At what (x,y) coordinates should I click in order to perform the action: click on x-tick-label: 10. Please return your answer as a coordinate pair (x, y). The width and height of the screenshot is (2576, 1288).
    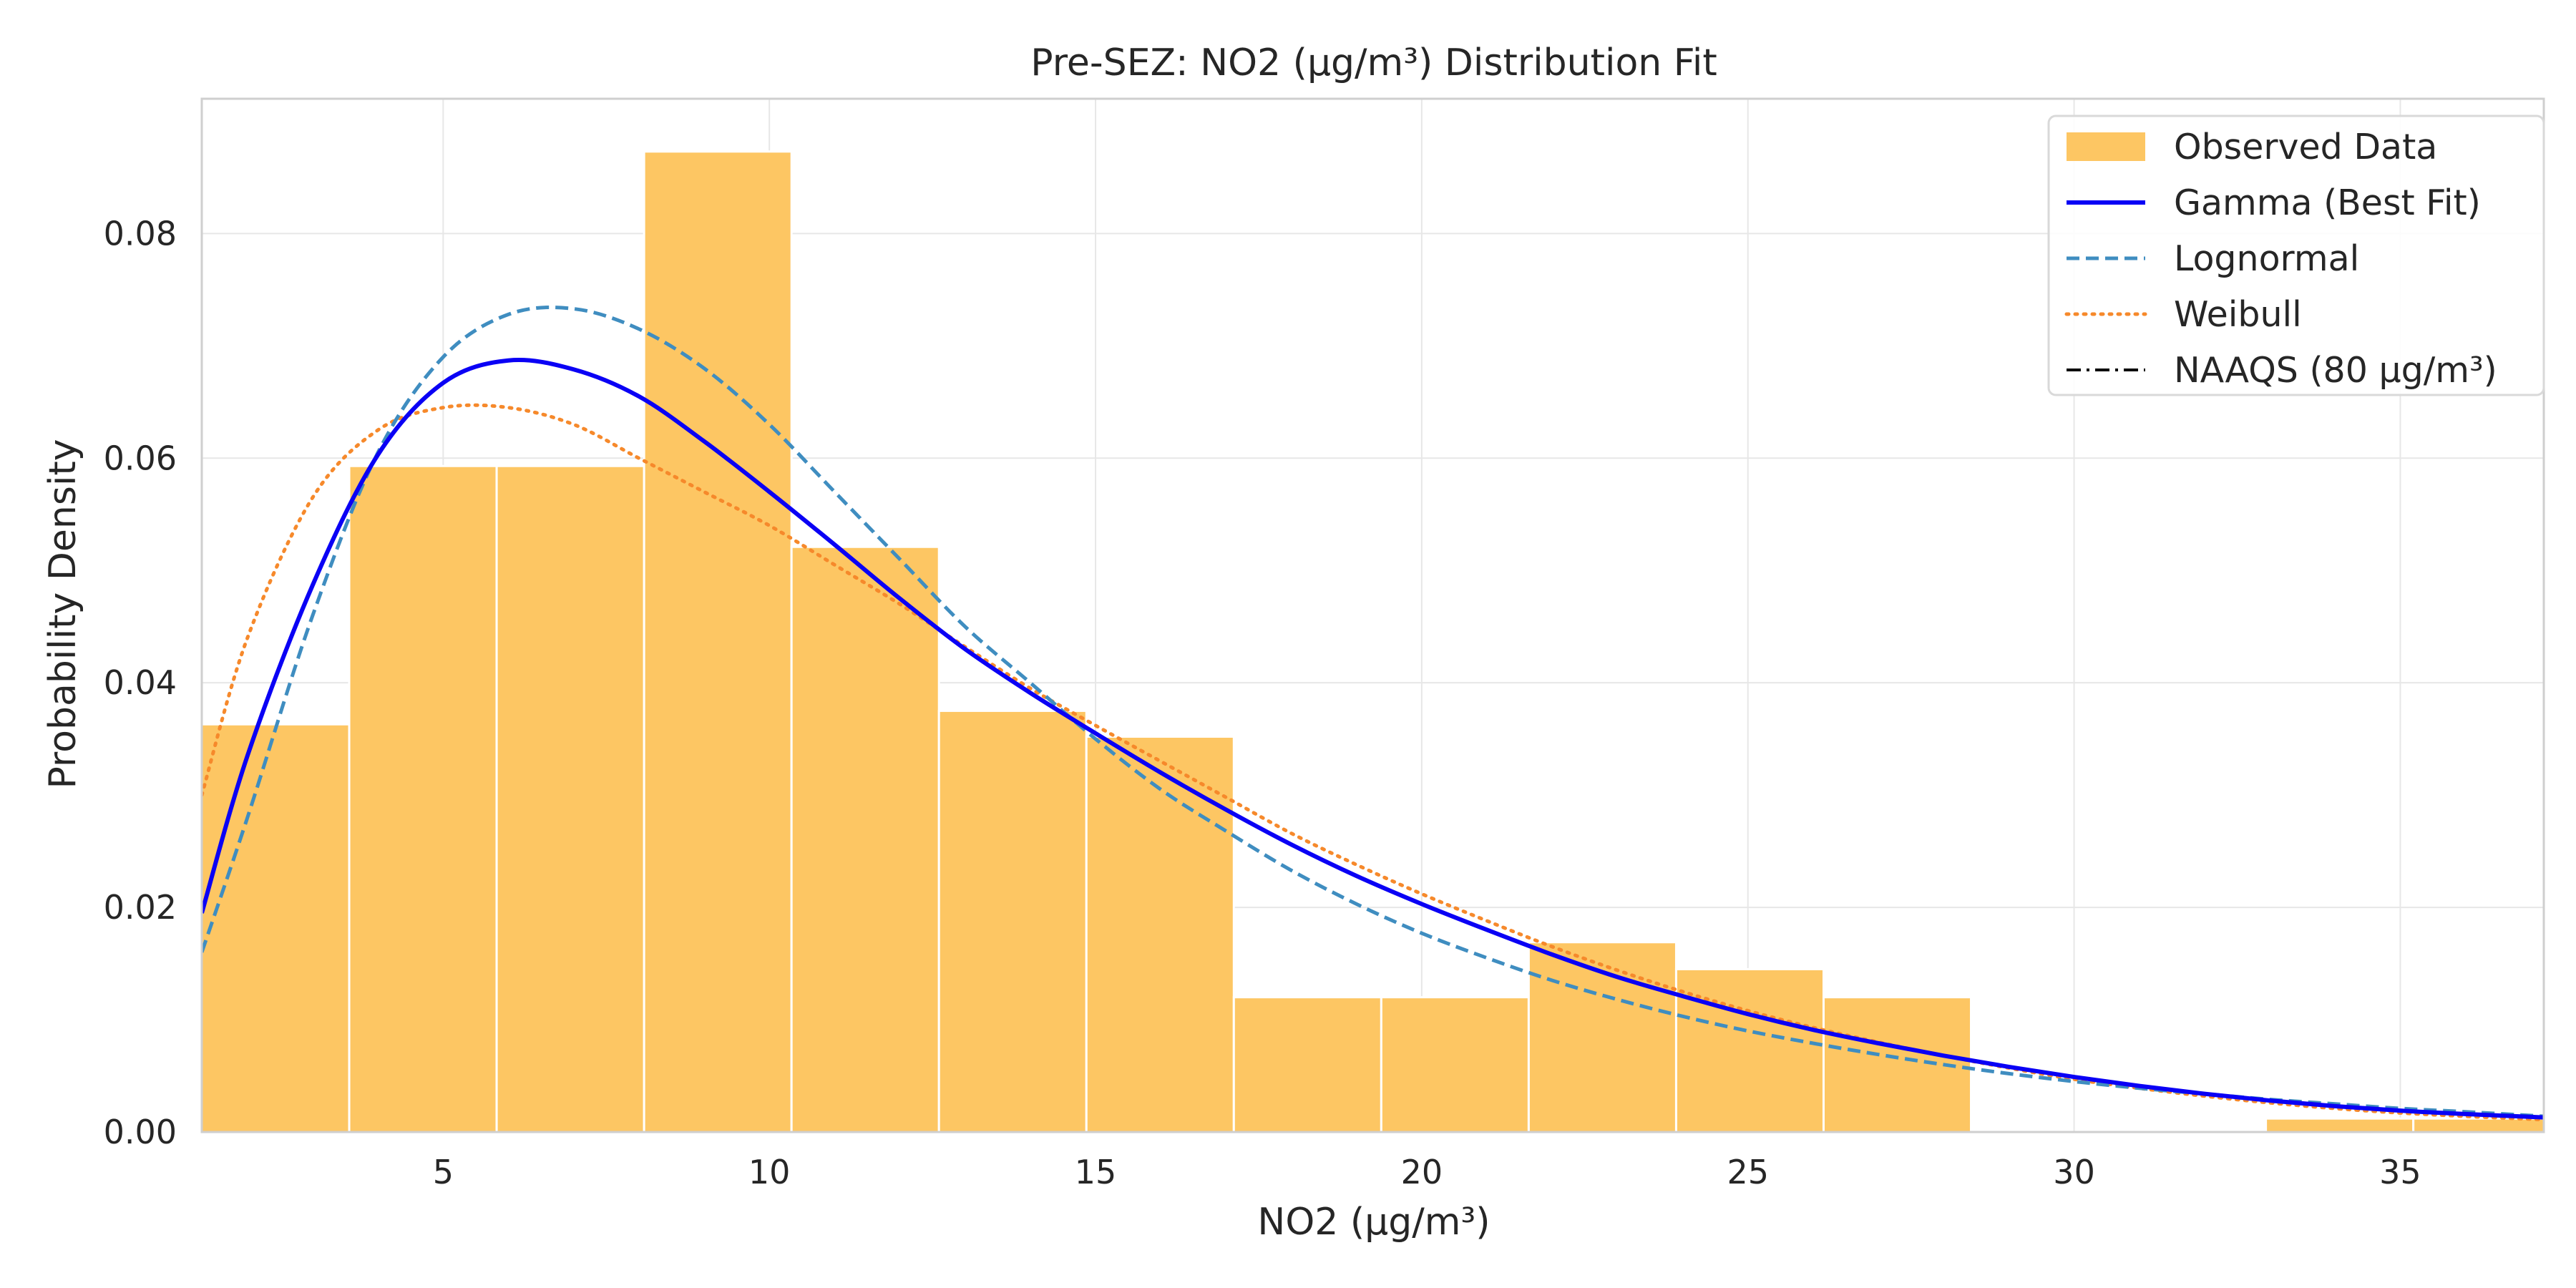
    Looking at the image, I should click on (769, 1172).